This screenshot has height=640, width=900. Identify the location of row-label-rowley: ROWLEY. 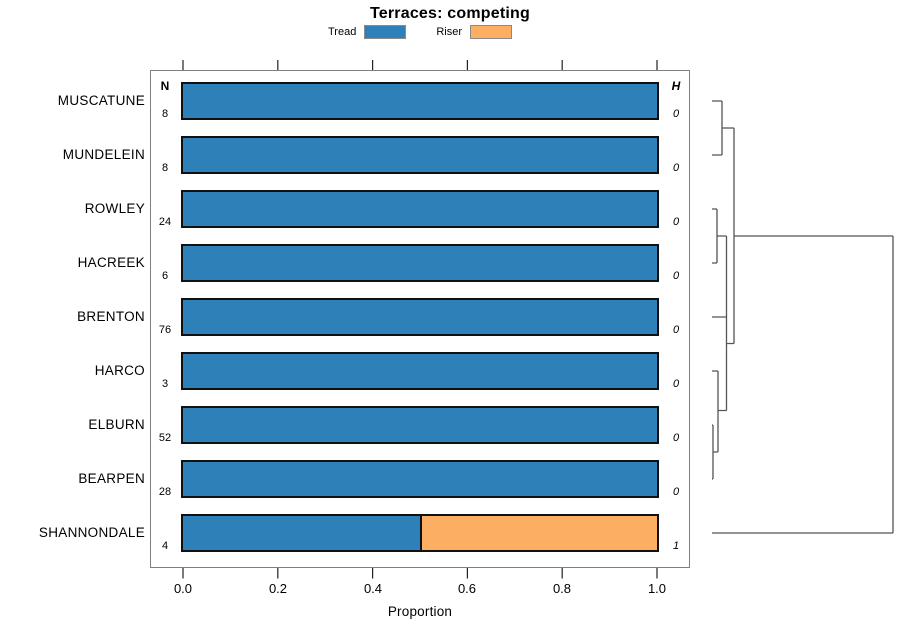
(114, 208).